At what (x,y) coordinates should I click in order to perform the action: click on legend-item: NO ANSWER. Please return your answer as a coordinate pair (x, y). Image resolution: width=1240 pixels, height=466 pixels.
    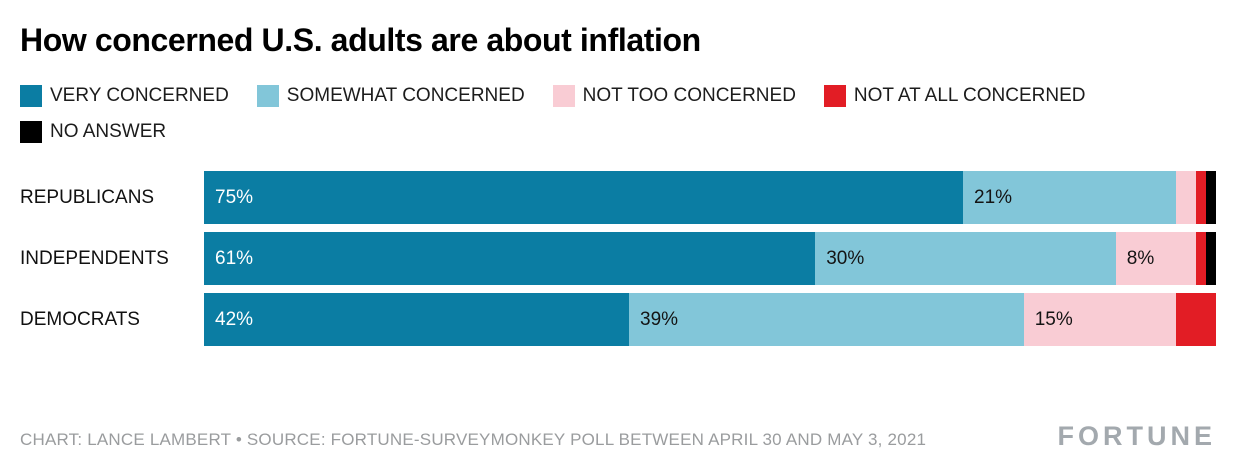
    Looking at the image, I should click on (93, 132).